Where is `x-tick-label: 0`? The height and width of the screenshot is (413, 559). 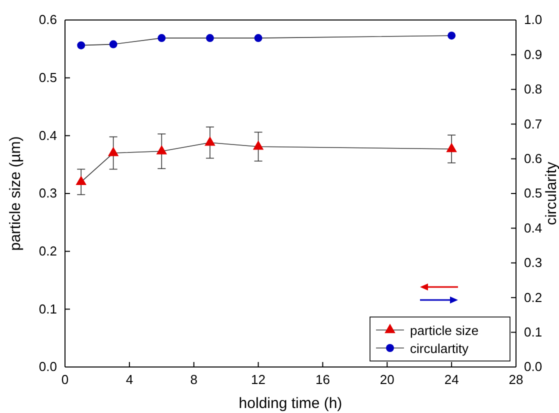 x-tick-label: 0 is located at coordinates (65, 380).